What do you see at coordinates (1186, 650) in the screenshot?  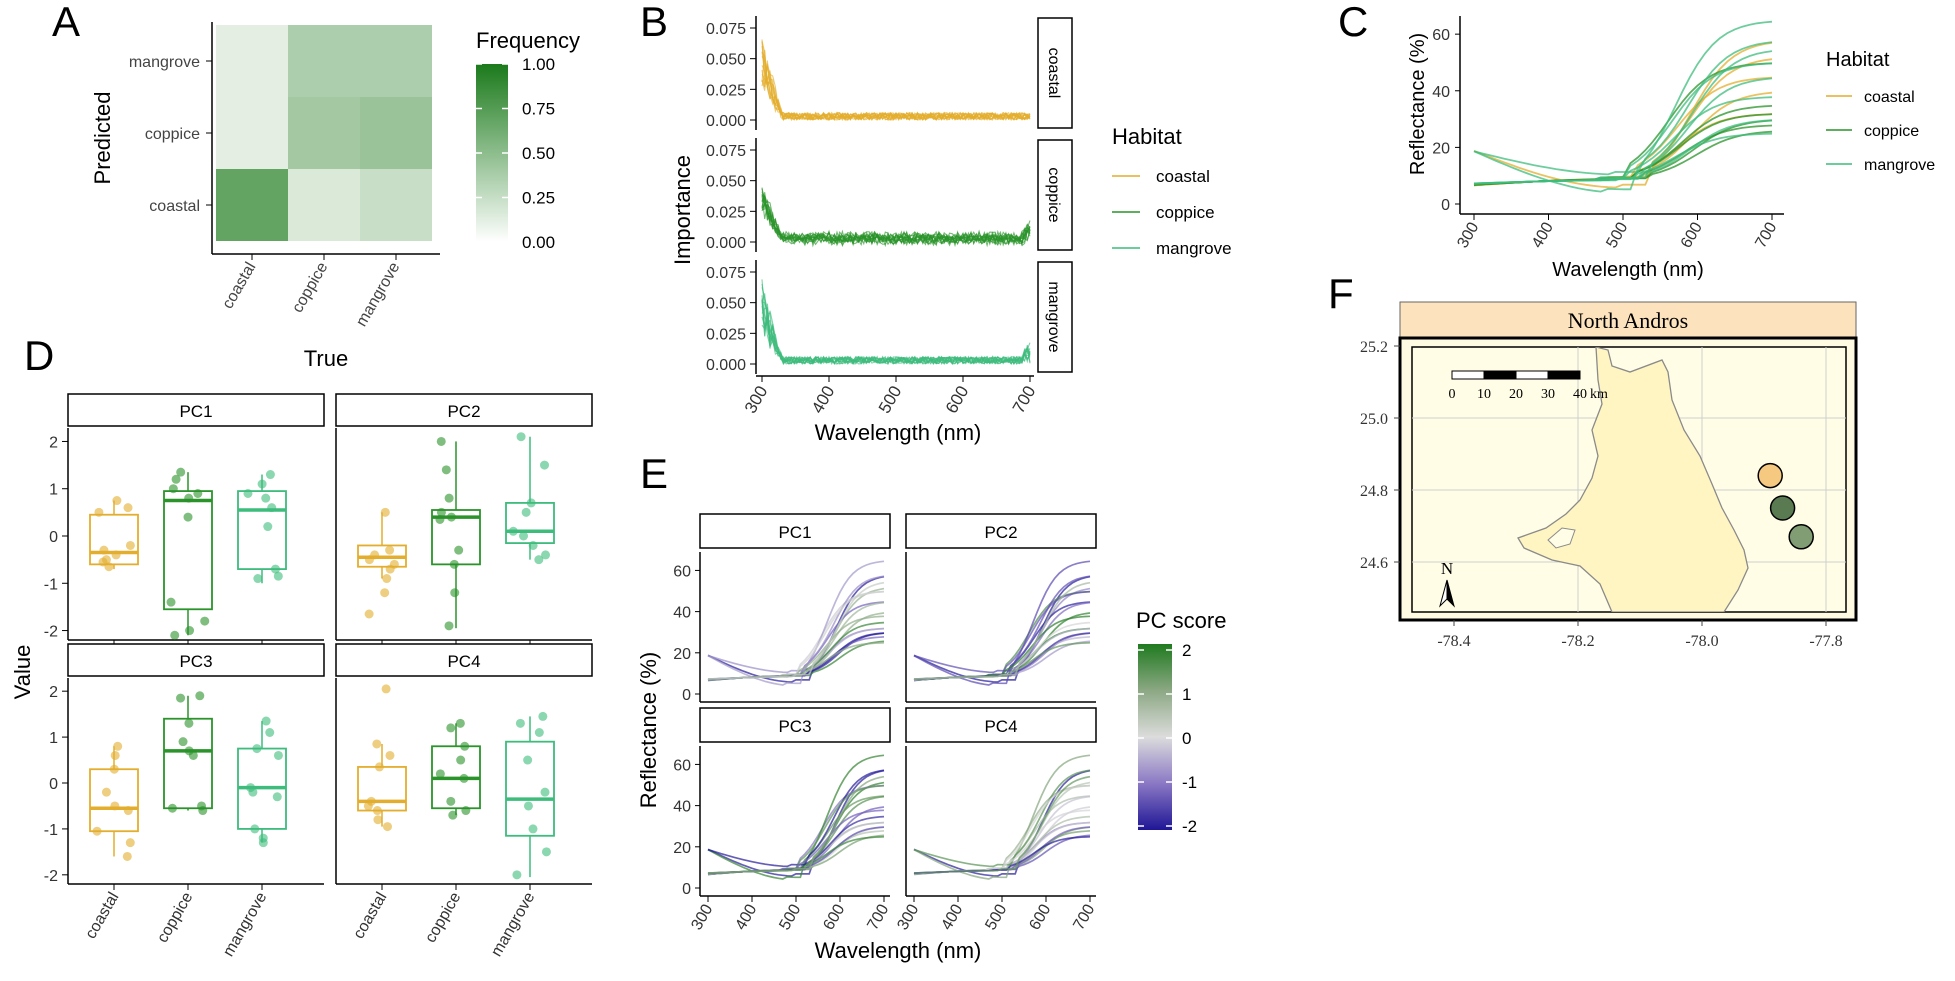 I see `e-legend-label: 2` at bounding box center [1186, 650].